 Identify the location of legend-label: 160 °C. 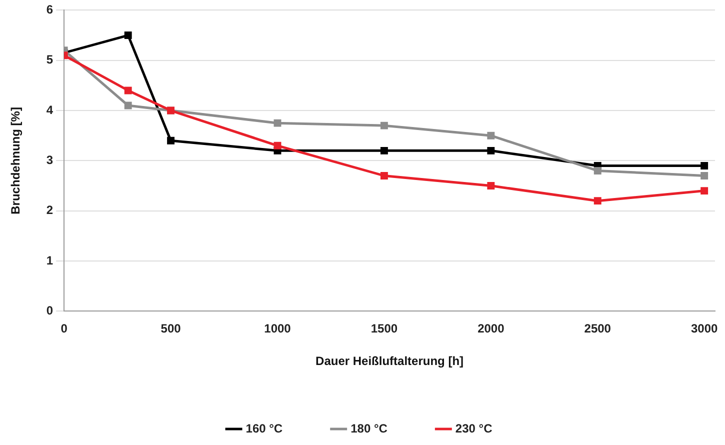
(264, 428).